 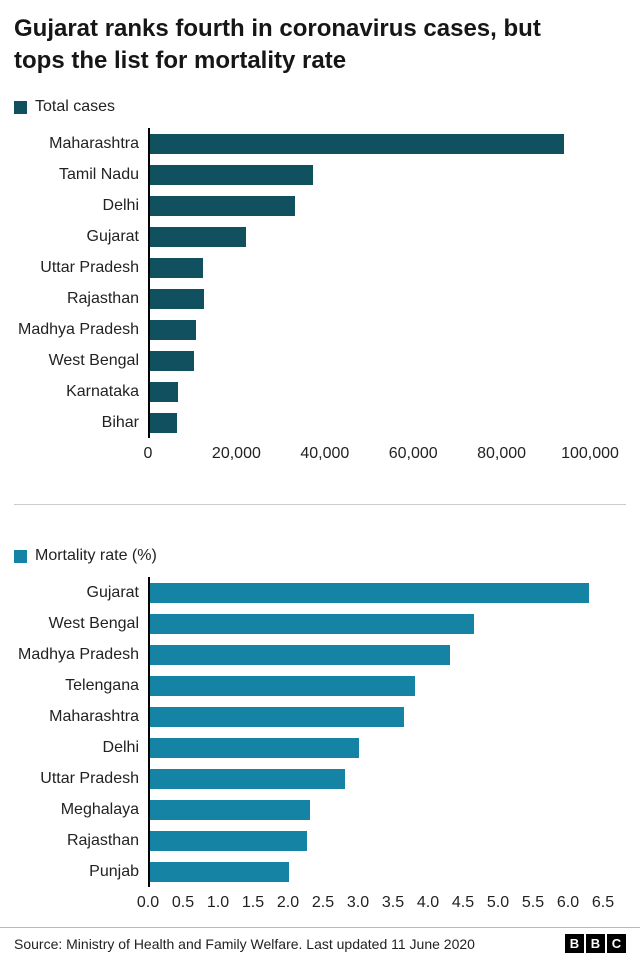 I want to click on x-tick-label: 0, so click(x=148, y=454).